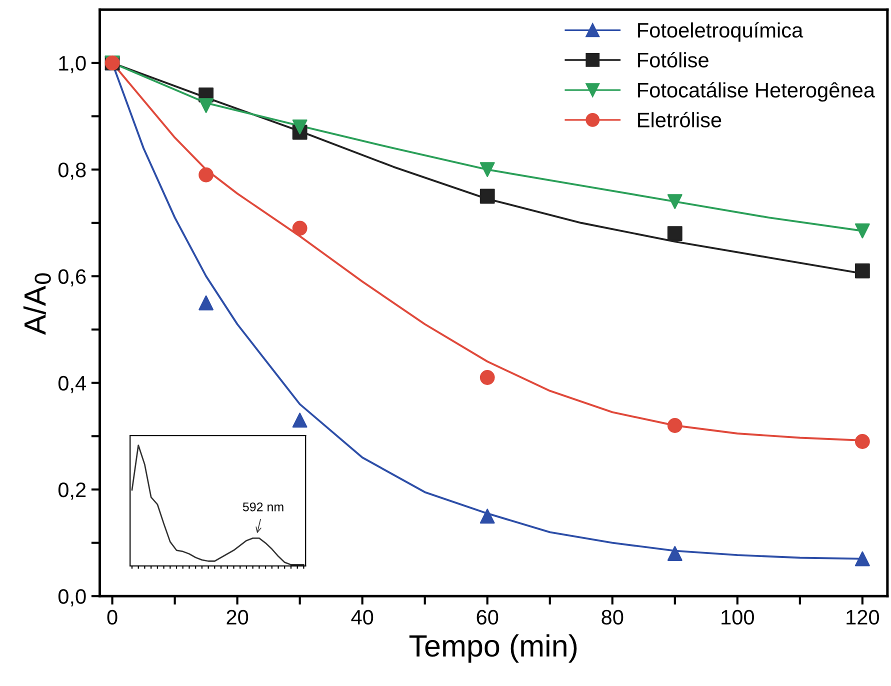  Describe the element at coordinates (673, 60) in the screenshot. I see `legend-label: Fotólise` at that location.